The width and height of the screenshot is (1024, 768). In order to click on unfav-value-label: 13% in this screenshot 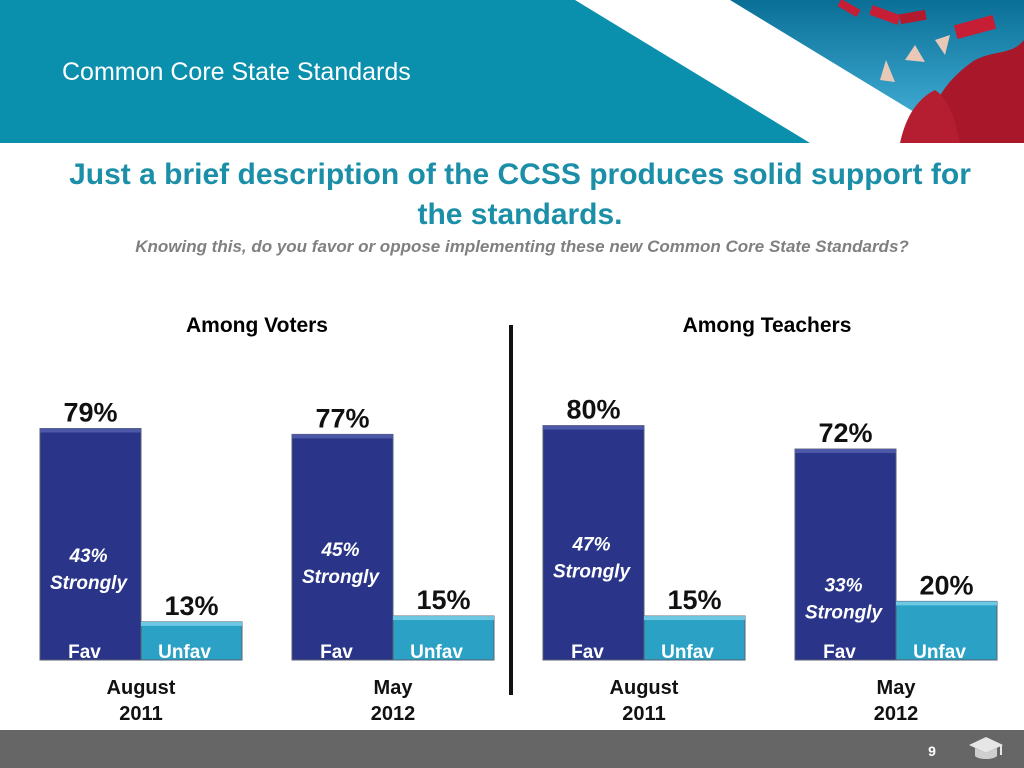, I will do `click(191, 606)`.